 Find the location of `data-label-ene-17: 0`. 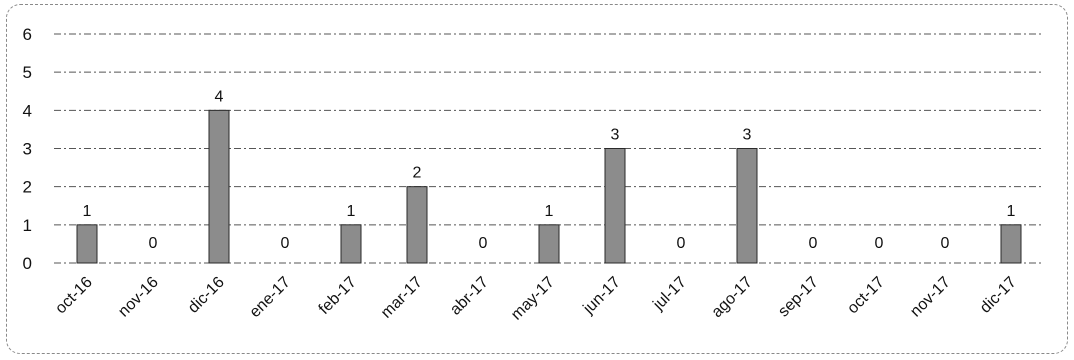

data-label-ene-17: 0 is located at coordinates (285, 243).